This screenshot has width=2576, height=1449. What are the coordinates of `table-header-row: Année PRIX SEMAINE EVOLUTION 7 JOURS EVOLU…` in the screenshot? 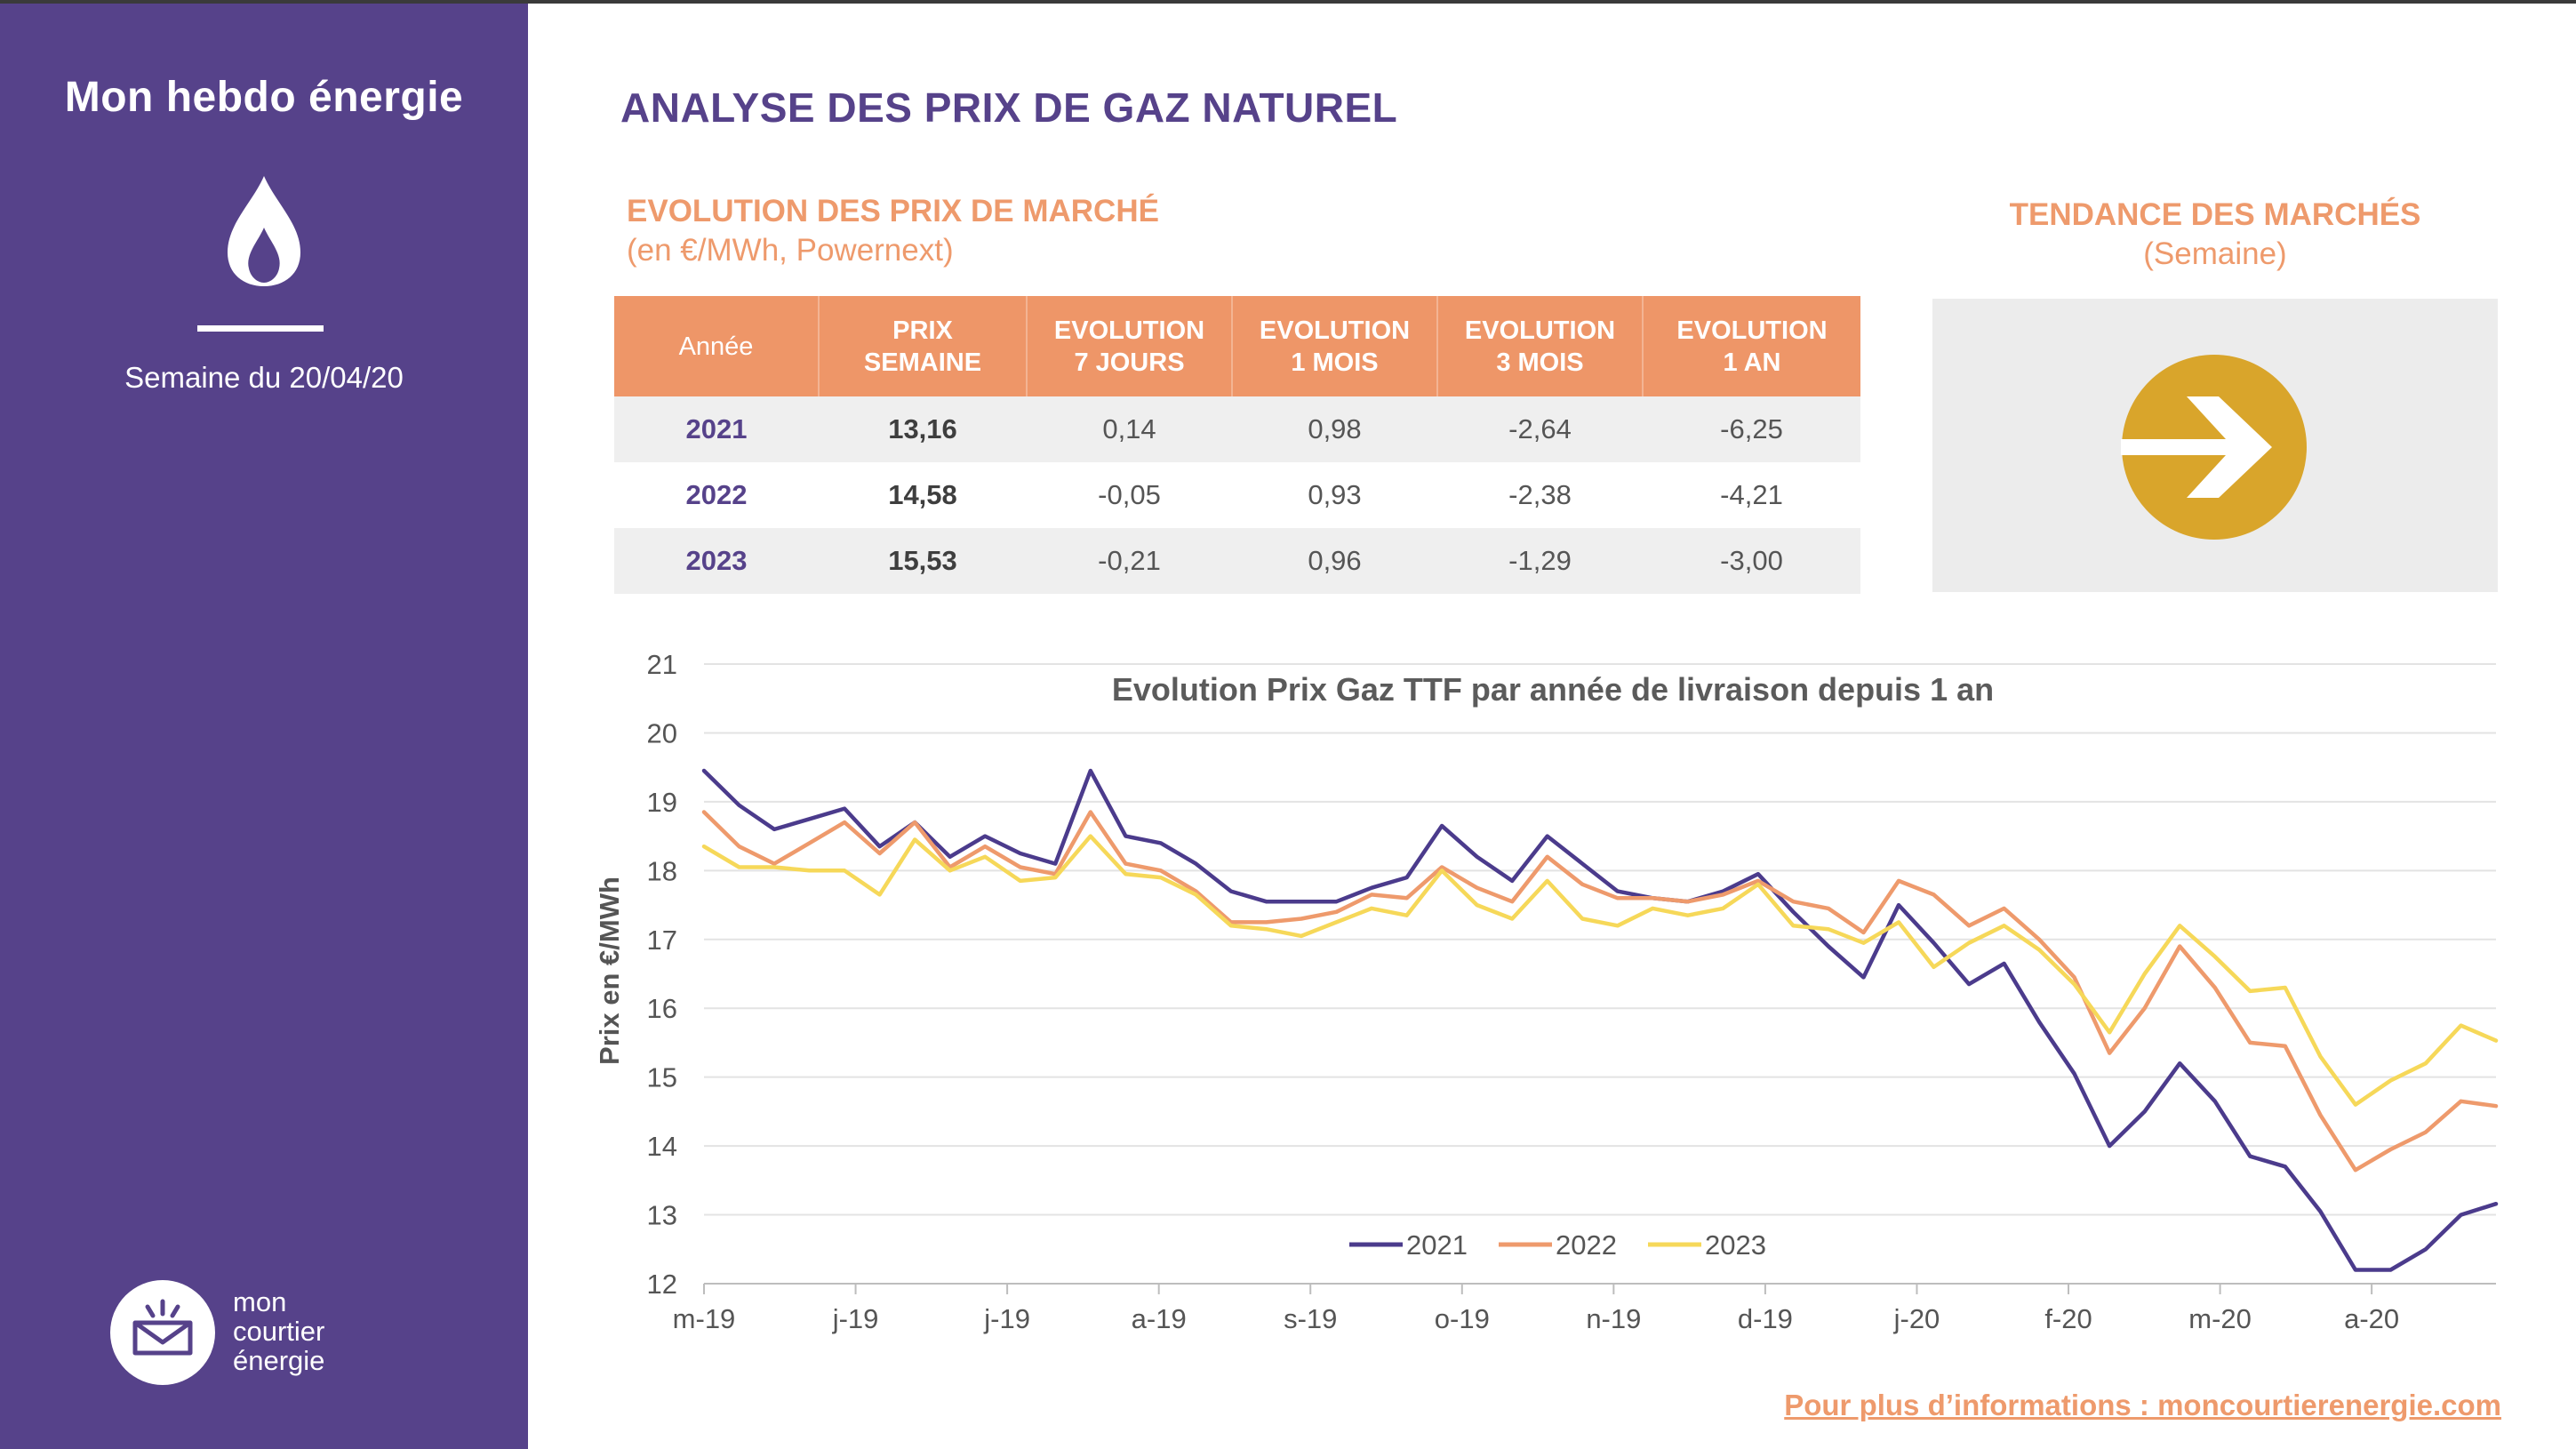 It's located at (1237, 346).